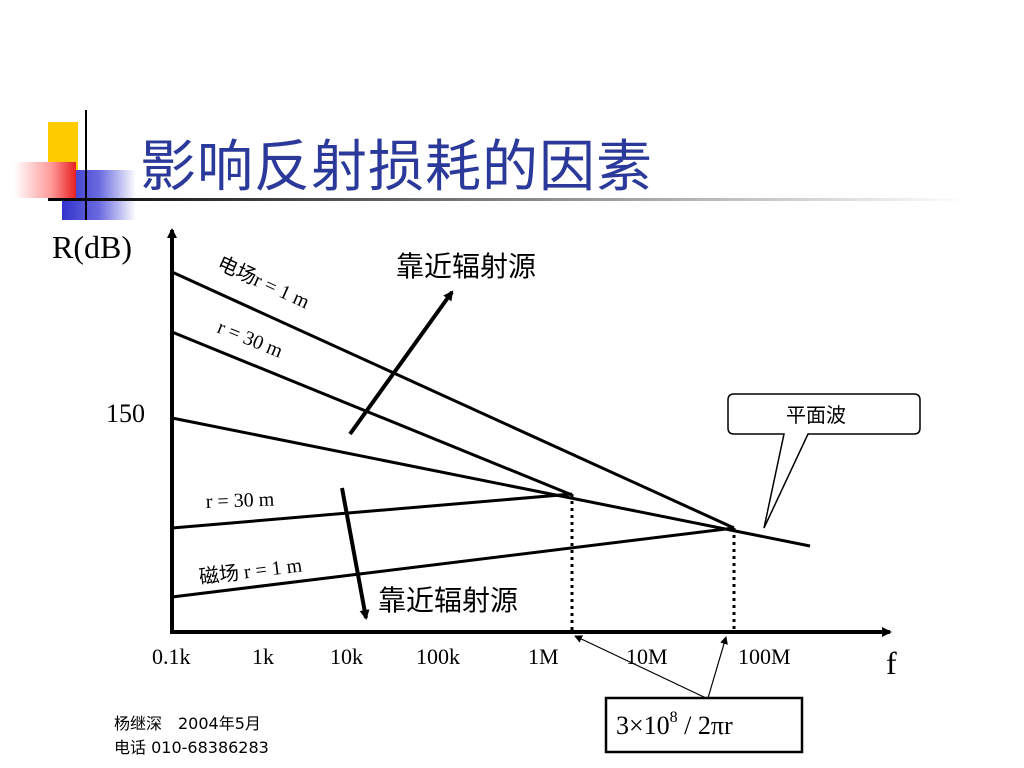 The image size is (1024, 768). I want to click on plane-wave-line, so click(491, 482).